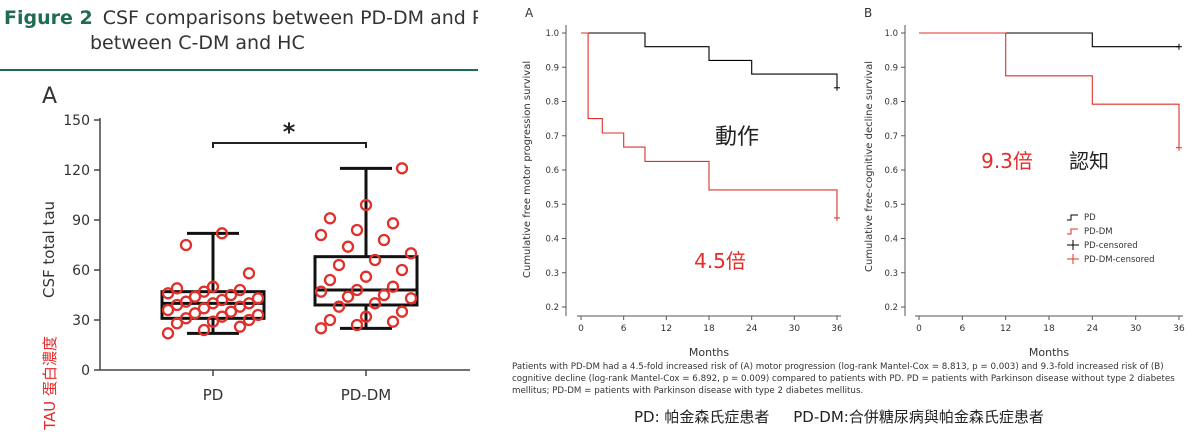 The height and width of the screenshot is (438, 1200). I want to click on significance-bracket: *, so click(289, 133).